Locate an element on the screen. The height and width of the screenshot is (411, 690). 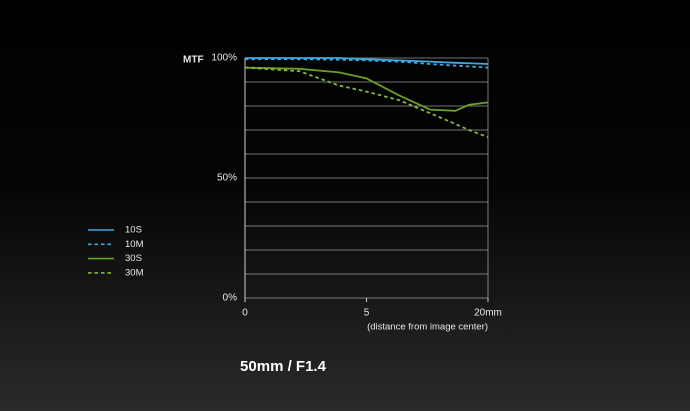
legend-label: 10S is located at coordinates (133, 230).